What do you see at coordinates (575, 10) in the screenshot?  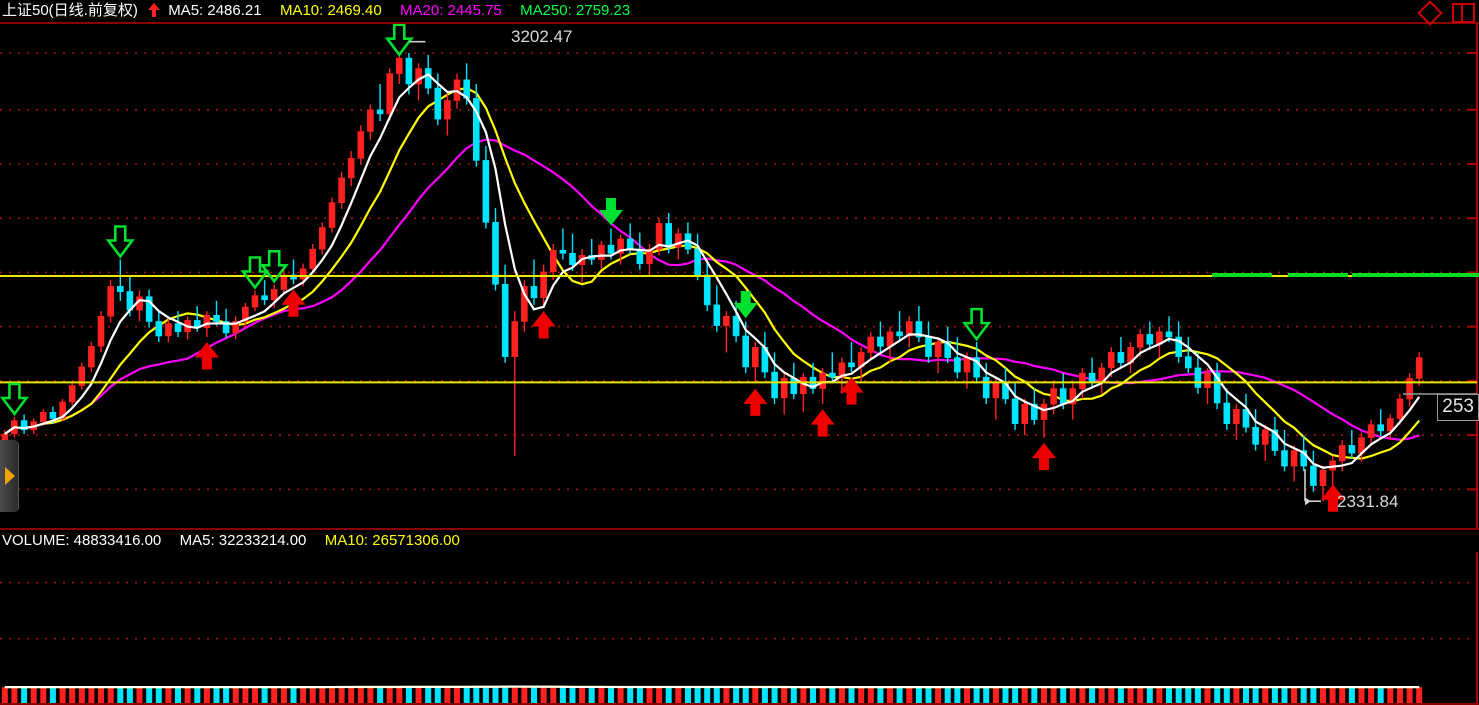 I see `ma250-readout: MA250: 2759.23` at bounding box center [575, 10].